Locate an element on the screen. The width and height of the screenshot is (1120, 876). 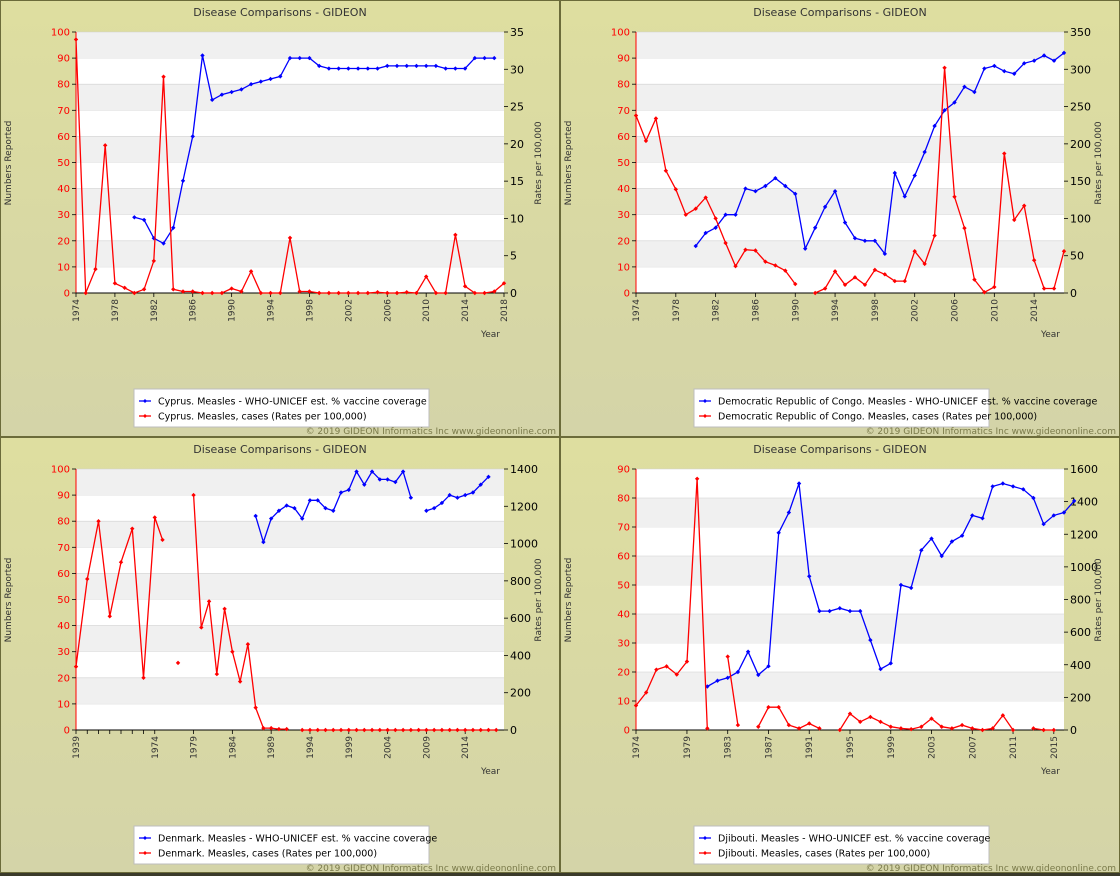
x-tick-label: 1979 is located at coordinates (195, 747).